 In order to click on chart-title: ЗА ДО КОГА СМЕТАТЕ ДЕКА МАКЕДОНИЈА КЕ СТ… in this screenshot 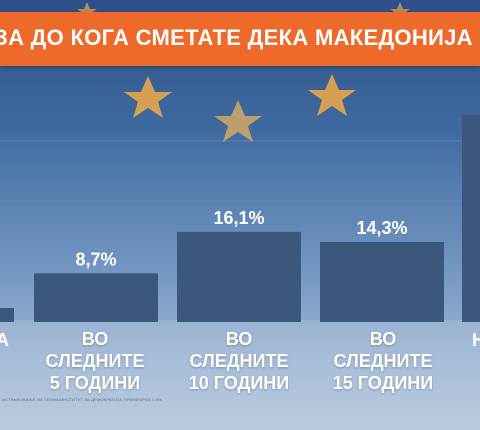, I will do `click(240, 37)`.